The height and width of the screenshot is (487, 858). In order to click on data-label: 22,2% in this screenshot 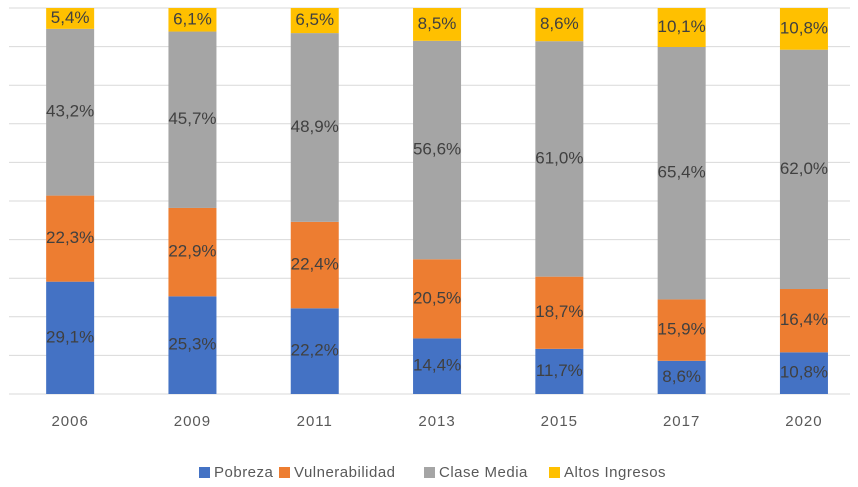, I will do `click(315, 350)`.